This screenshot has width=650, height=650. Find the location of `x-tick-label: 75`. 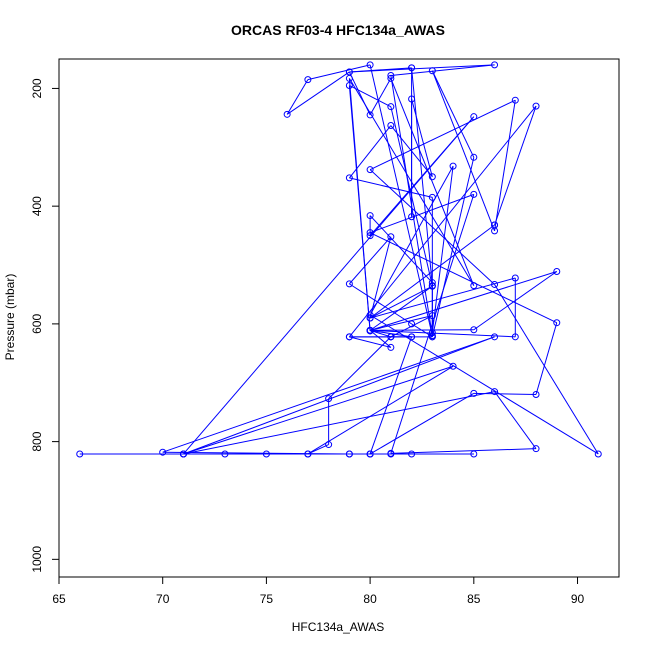

x-tick-label: 75 is located at coordinates (267, 599).